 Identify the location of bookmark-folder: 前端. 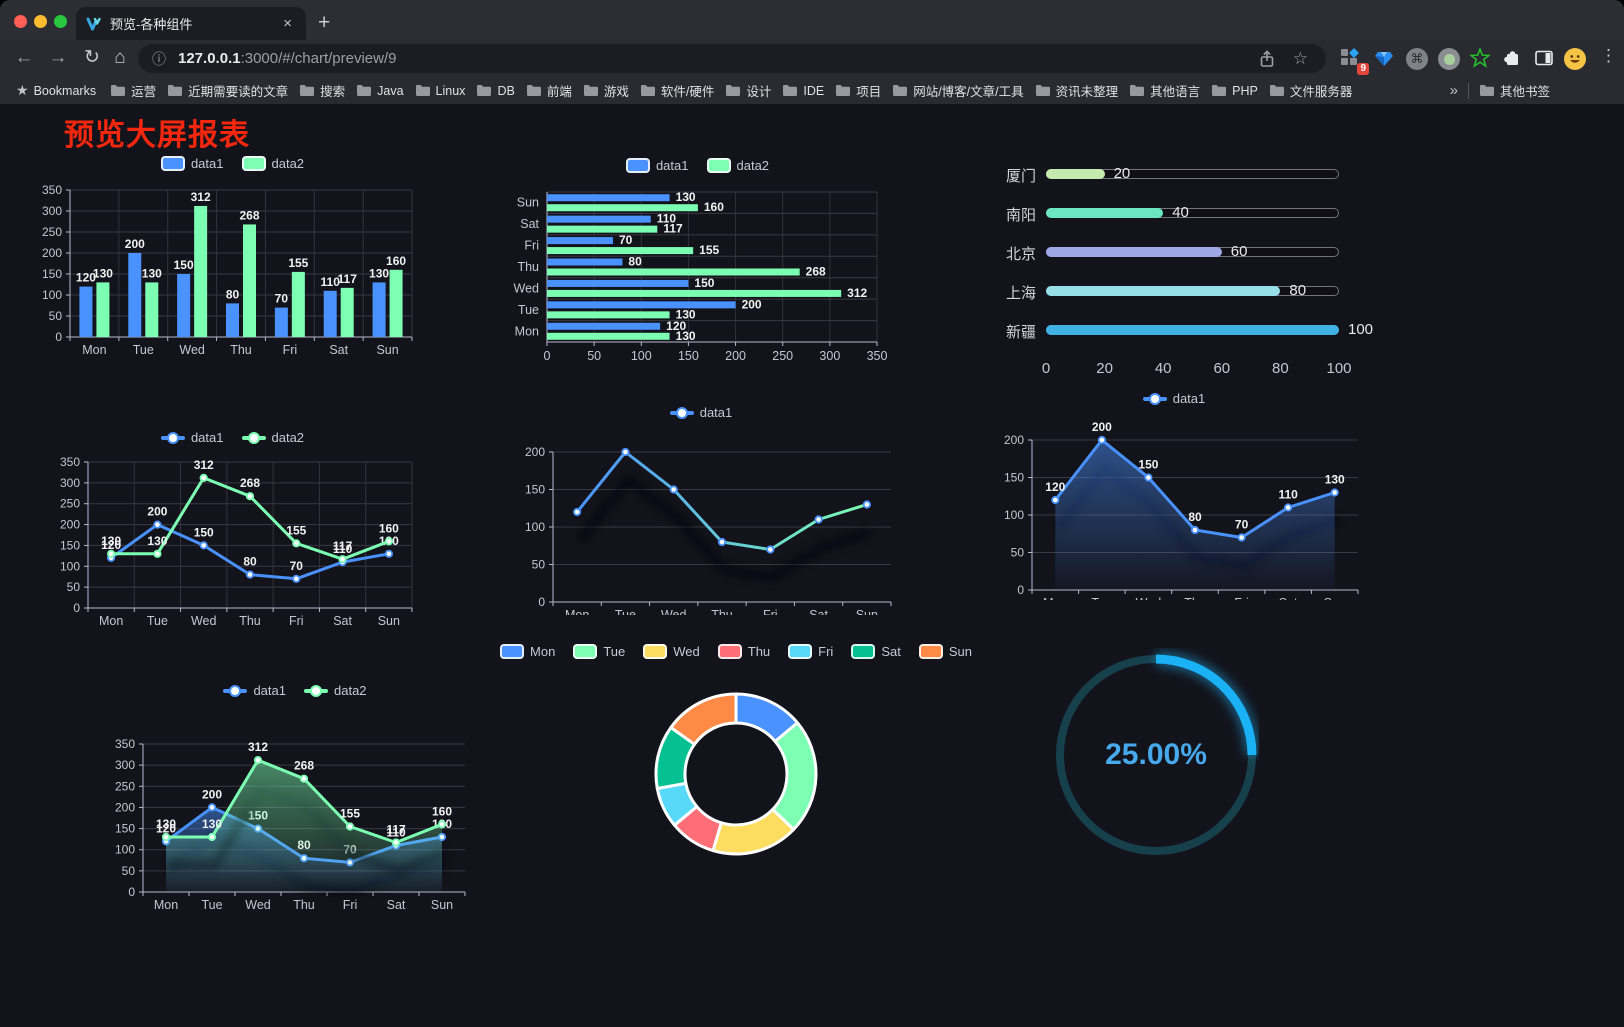
(549, 90).